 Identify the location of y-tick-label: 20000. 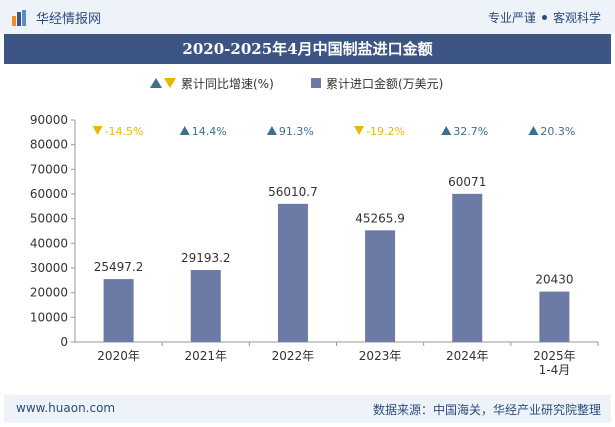
(49, 293).